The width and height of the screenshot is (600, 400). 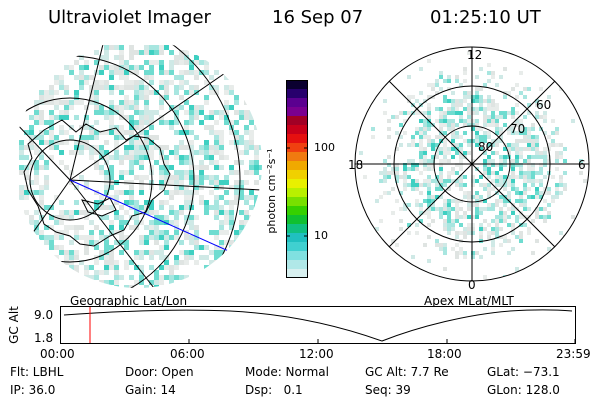 What do you see at coordinates (582, 165) in the screenshot?
I see `mlt-label-right: 6` at bounding box center [582, 165].